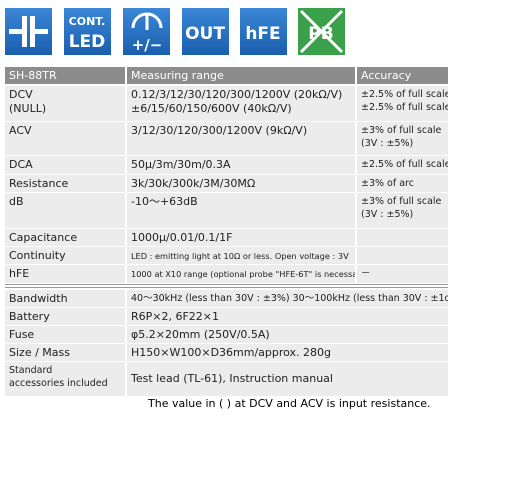 The height and width of the screenshot is (491, 518). I want to click on icon-label: OUT, so click(205, 34).